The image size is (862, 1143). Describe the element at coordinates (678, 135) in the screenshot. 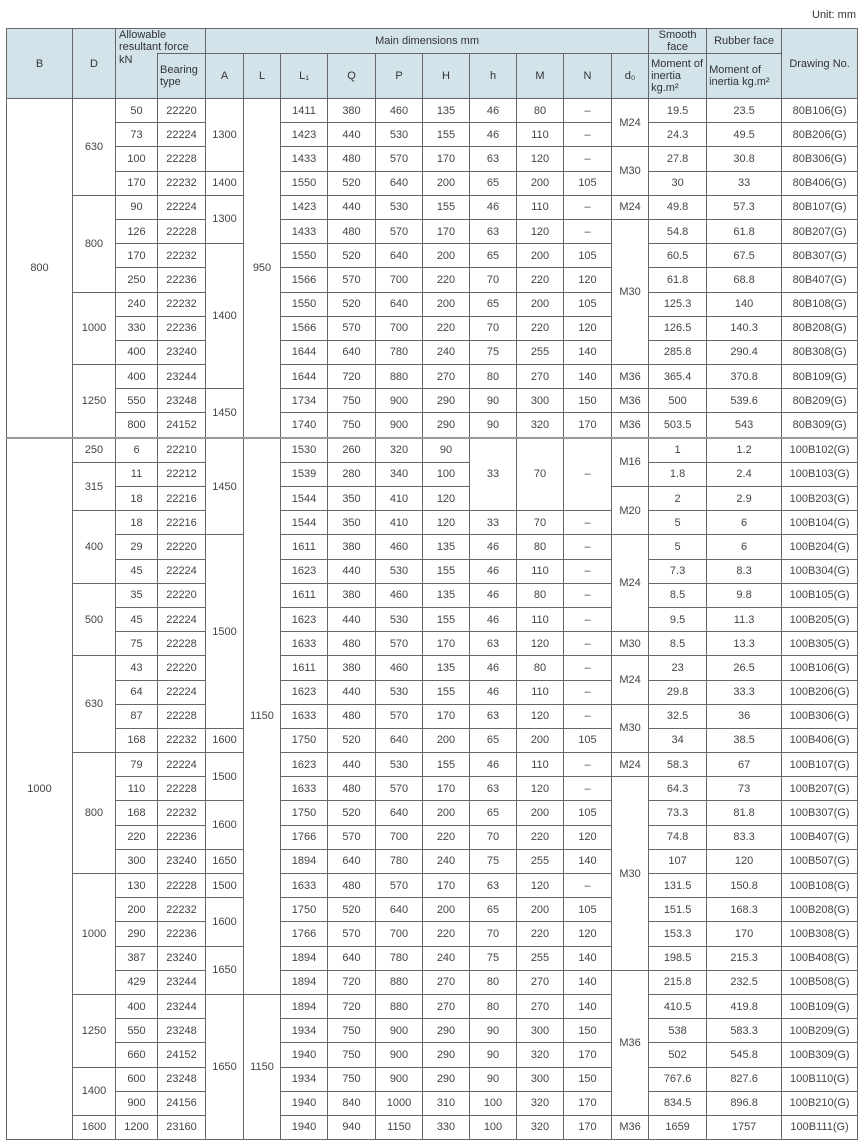

I see `table-cell: 24.3` at that location.